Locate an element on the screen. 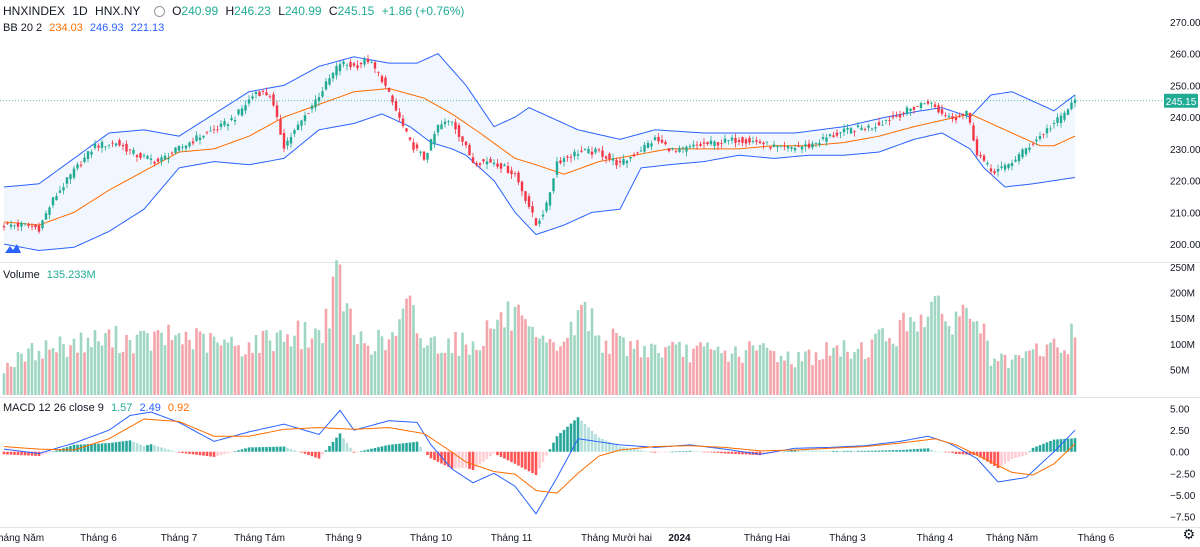 Image resolution: width=1200 pixels, height=547 pixels. macd-legend: MACD 12 26 close 9 1.57 2.49 0.92 is located at coordinates (98, 408).